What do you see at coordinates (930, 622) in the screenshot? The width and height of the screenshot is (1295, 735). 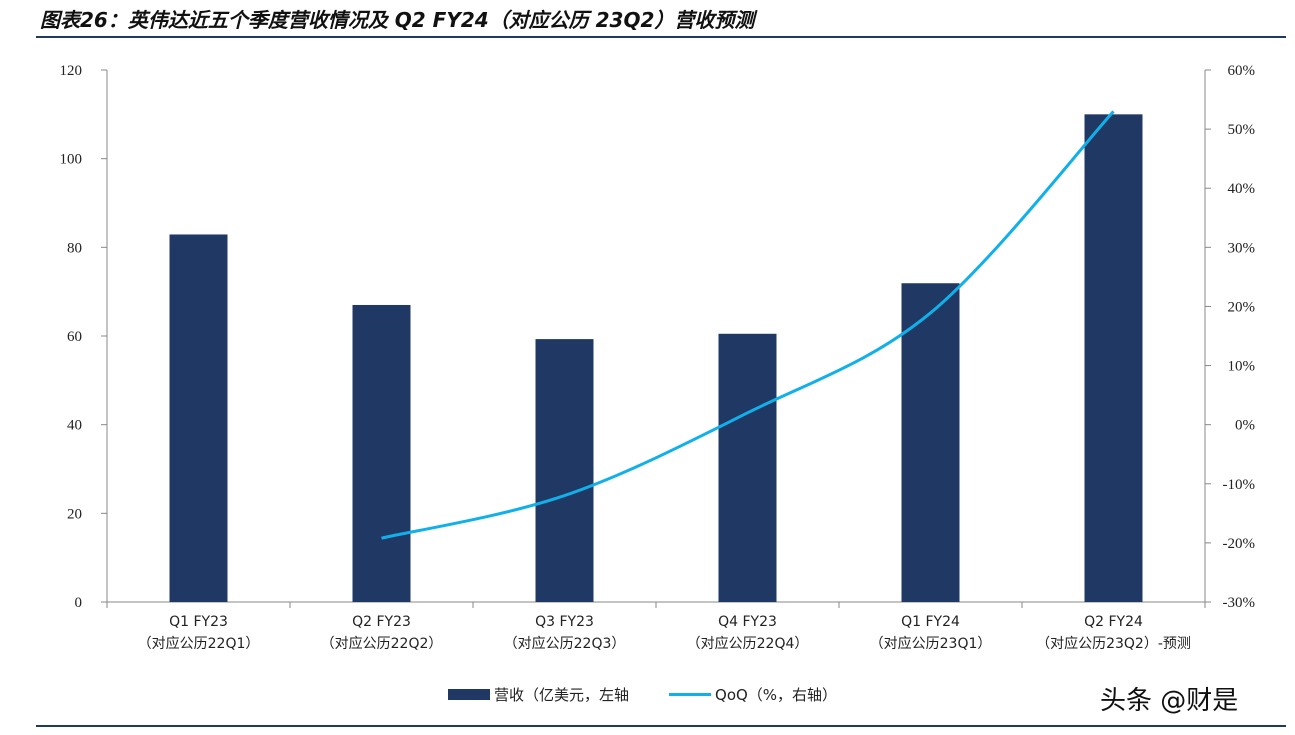 I see `category-label: Q1 FY24` at bounding box center [930, 622].